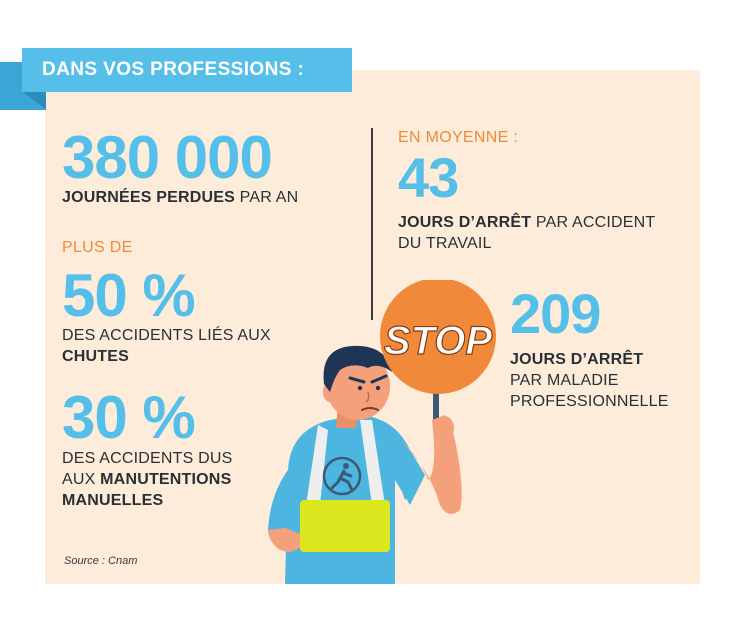 This screenshot has height=635, width=743. Describe the element at coordinates (147, 458) in the screenshot. I see `stat-handling-line1: DES ACCIDENTS DUS` at that location.